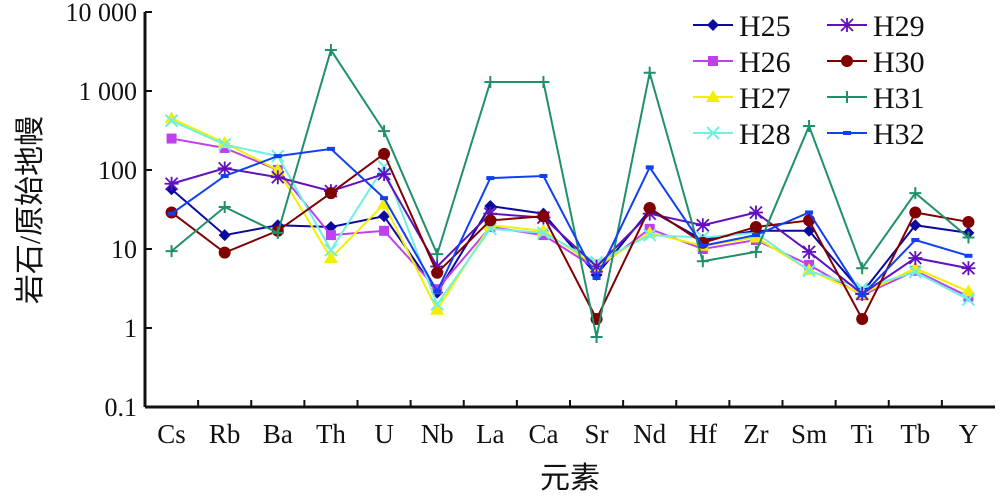 Image resolution: width=1000 pixels, height=497 pixels. I want to click on legend-item-H26: H26, so click(742, 62).